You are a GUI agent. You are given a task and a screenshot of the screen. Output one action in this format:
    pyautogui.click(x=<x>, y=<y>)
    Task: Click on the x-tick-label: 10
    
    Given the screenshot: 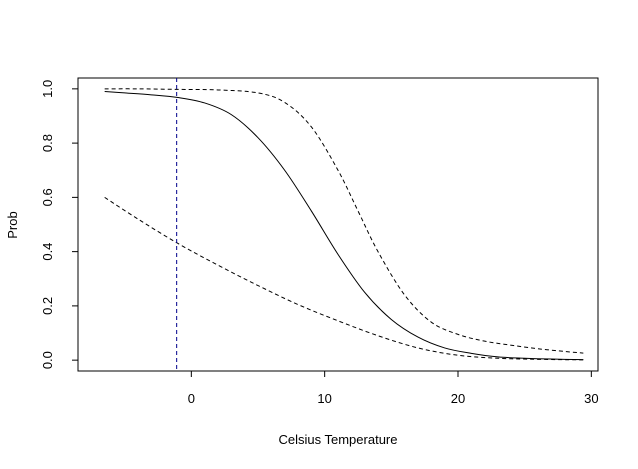 What is the action you would take?
    pyautogui.click(x=324, y=398)
    